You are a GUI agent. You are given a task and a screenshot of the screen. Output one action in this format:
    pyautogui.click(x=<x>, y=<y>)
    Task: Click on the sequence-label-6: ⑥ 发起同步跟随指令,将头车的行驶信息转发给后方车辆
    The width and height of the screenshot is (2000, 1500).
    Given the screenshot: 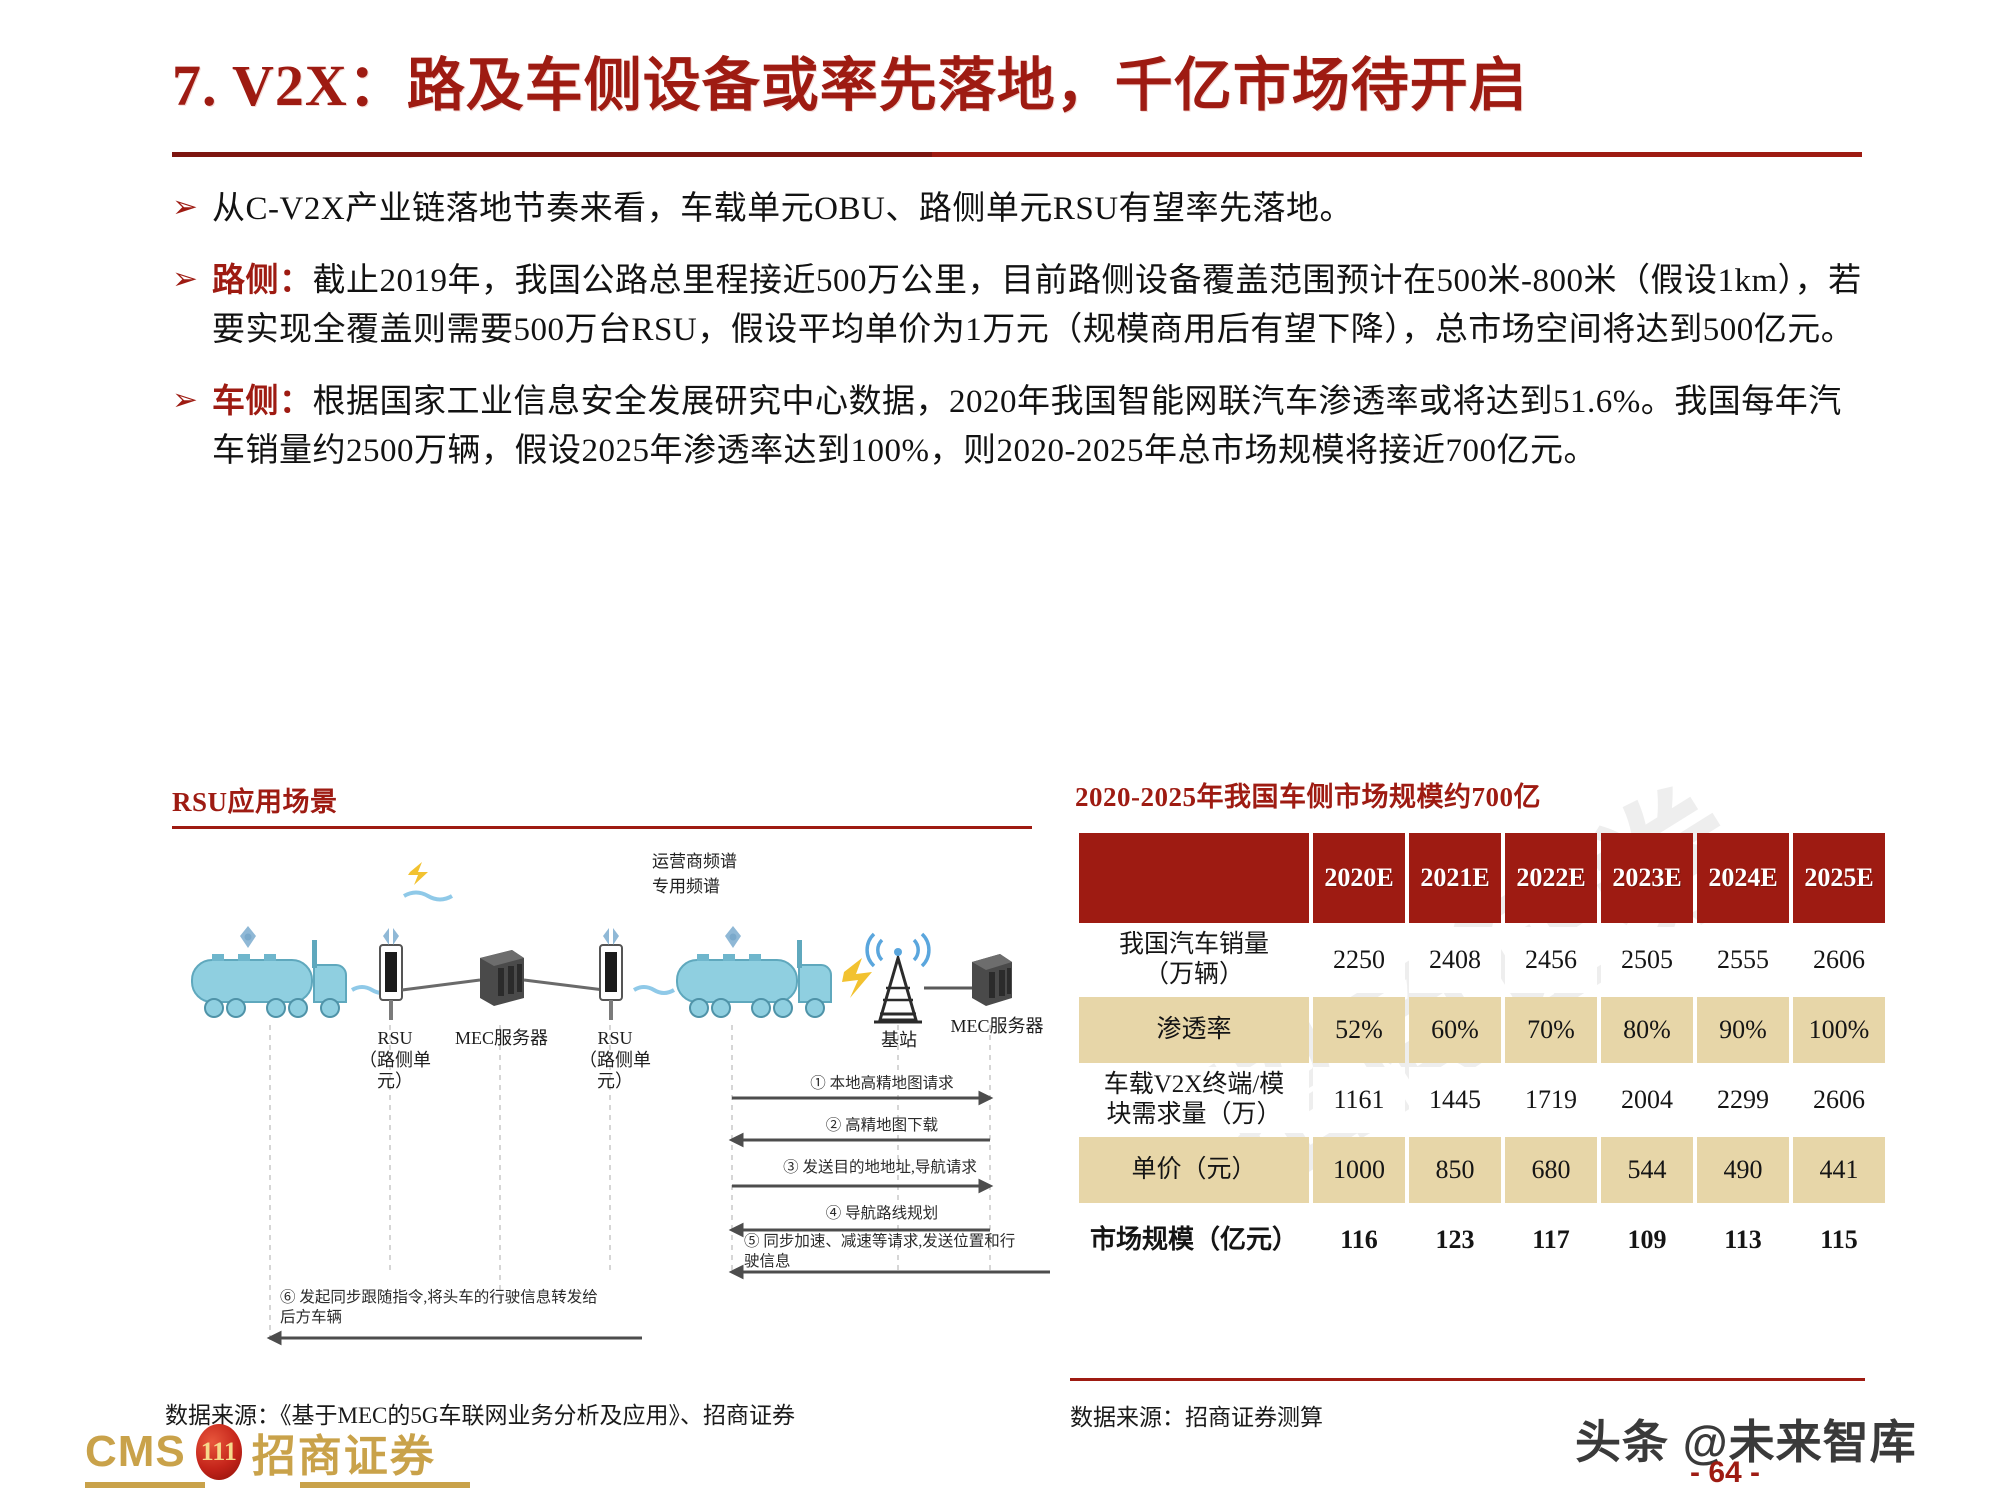 What is the action you would take?
    pyautogui.click(x=439, y=1308)
    